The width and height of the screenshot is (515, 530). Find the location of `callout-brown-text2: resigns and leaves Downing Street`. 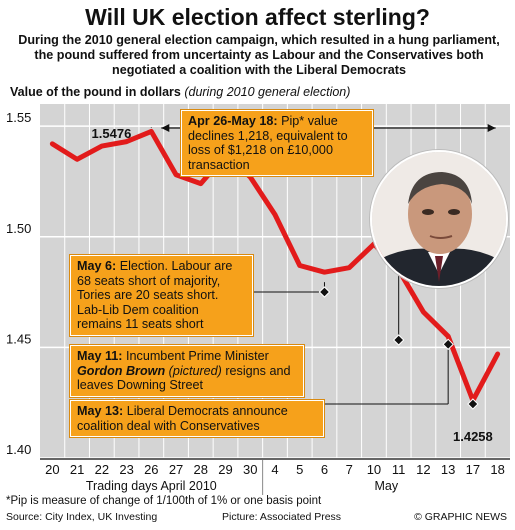

callout-brown-text2: resigns and leaves Downing Street is located at coordinates (184, 378).